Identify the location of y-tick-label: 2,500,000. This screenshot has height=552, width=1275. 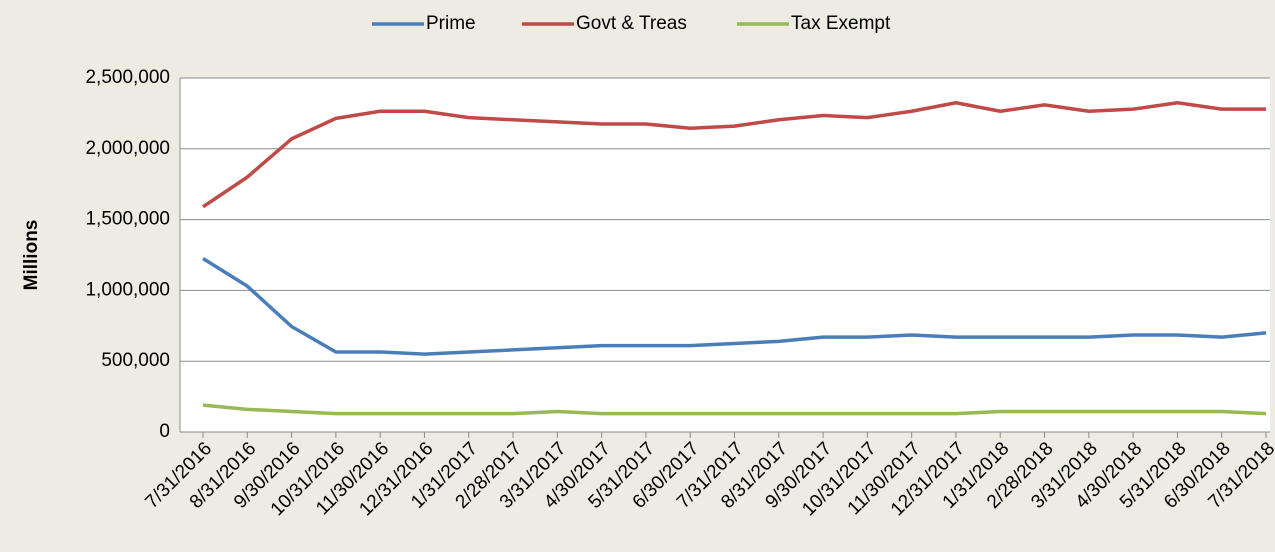
(127, 77).